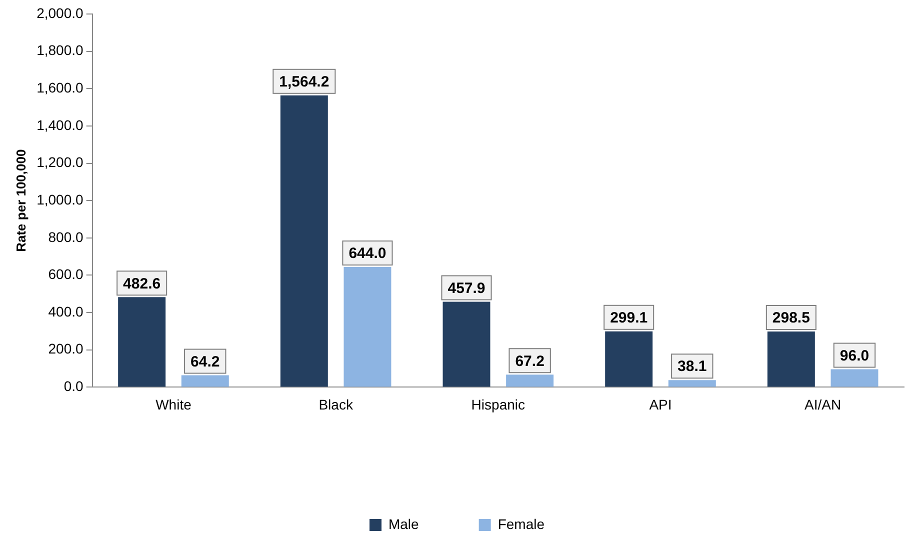  What do you see at coordinates (529, 361) in the screenshot?
I see `data-label: 67.2` at bounding box center [529, 361].